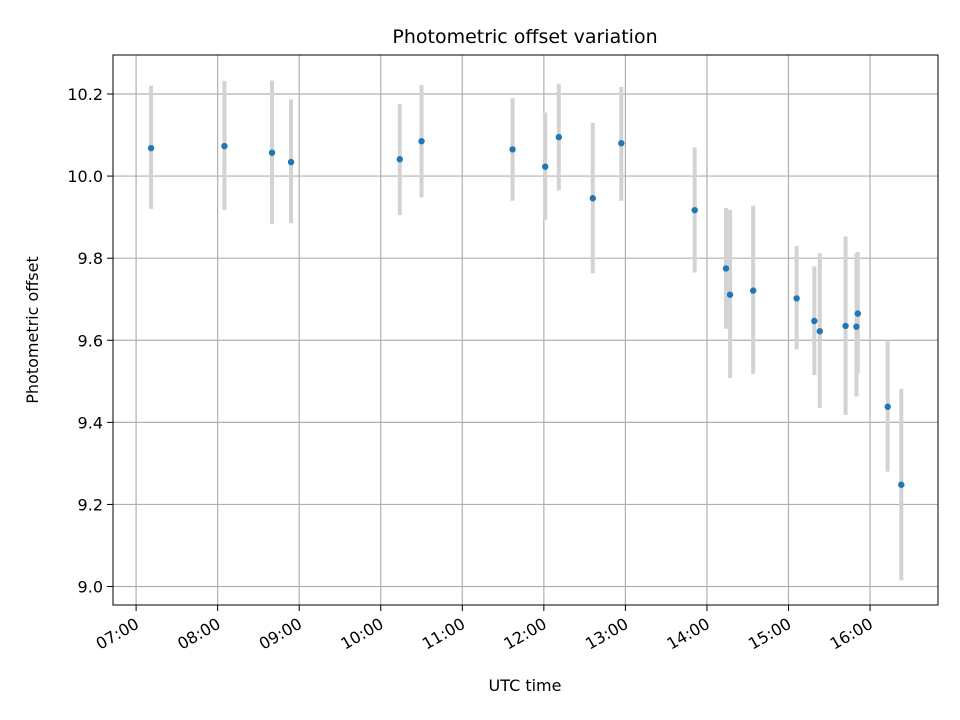 This screenshot has height=720, width=960. What do you see at coordinates (90, 504) in the screenshot?
I see `y-tick-label: 9.2` at bounding box center [90, 504].